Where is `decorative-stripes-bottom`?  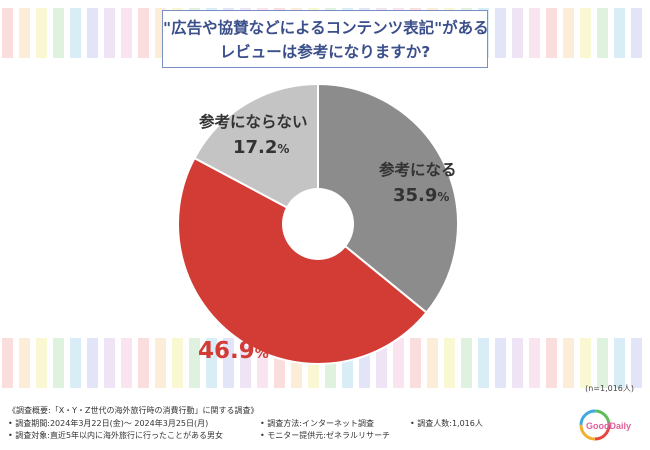 decorative-stripes-bottom is located at coordinates (325, 363).